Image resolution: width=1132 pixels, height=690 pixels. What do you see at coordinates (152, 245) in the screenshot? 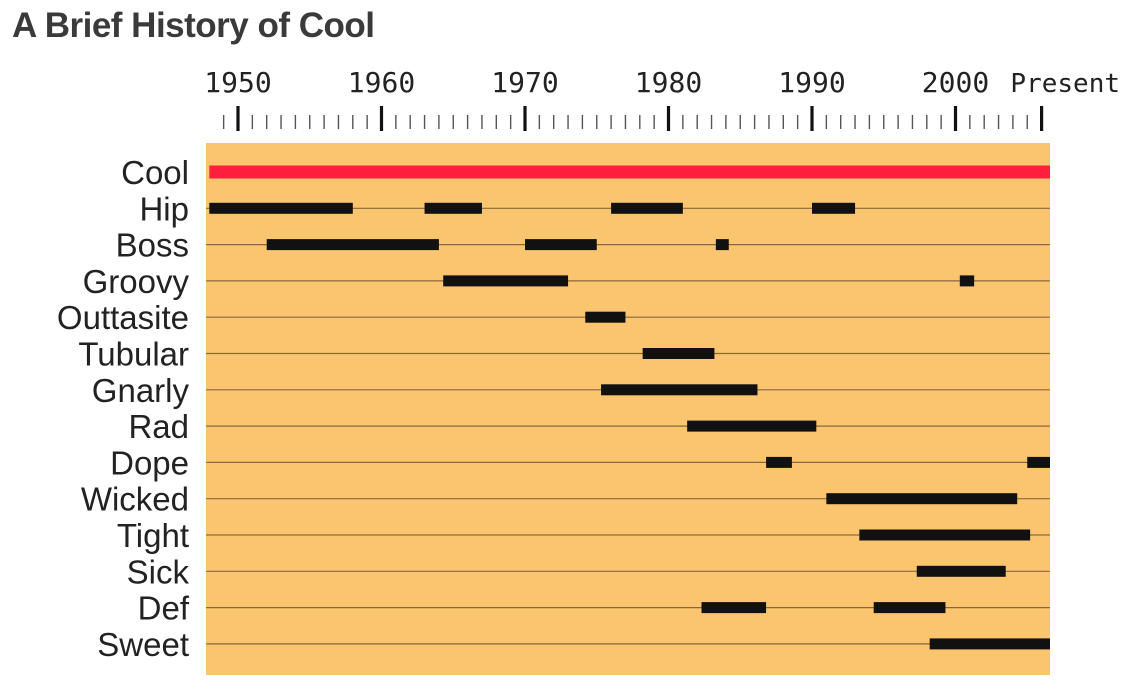
I see `row-label-boss: Boss` at bounding box center [152, 245].